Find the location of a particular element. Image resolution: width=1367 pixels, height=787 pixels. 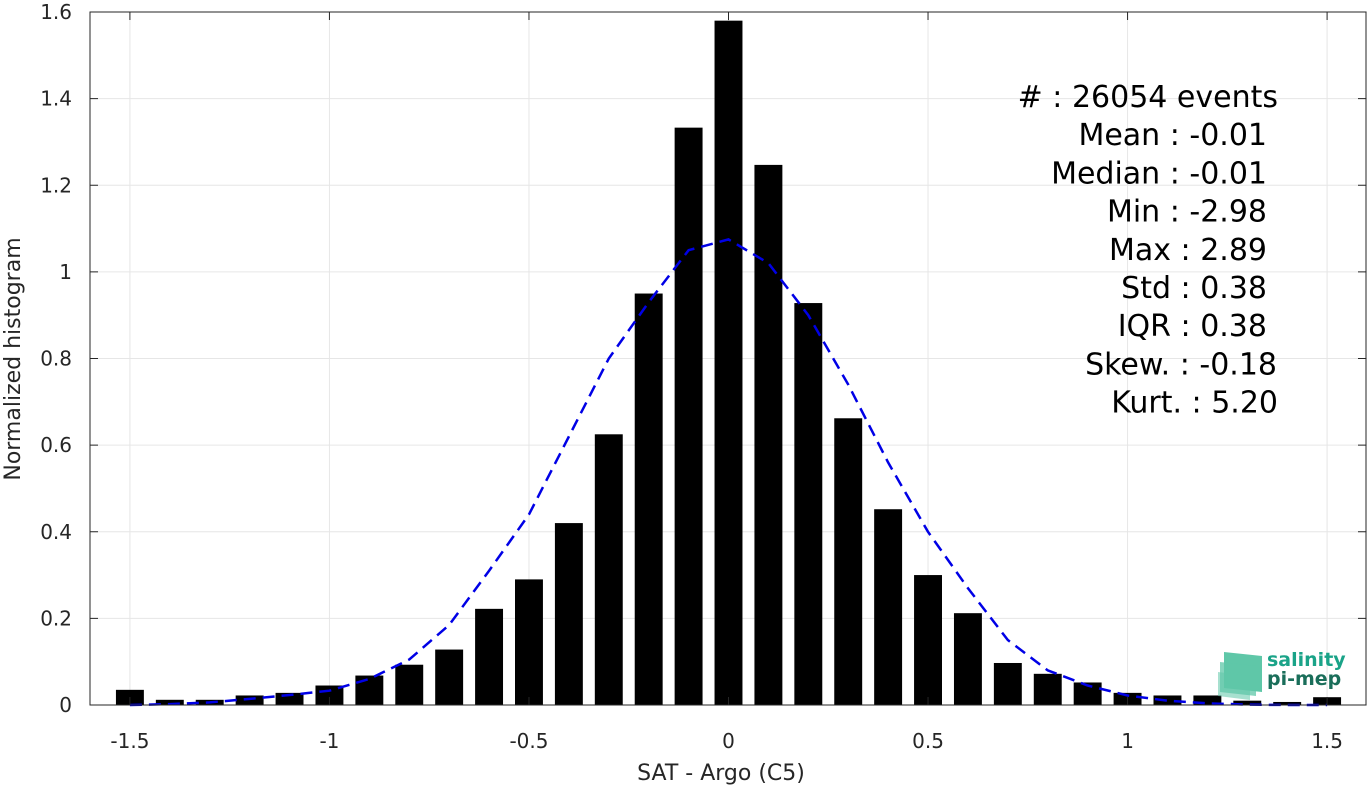

y-tick-labels: 0 0.2 0.4 0.6 0.8 1 1.2 1.4 1.6 is located at coordinates (56, 358).